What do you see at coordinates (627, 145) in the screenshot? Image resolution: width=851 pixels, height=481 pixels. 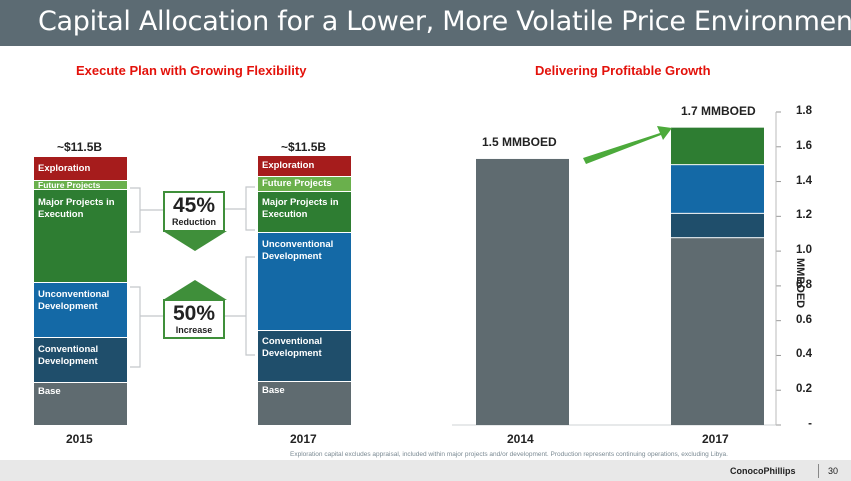 I see `growth-arrow-icon` at bounding box center [627, 145].